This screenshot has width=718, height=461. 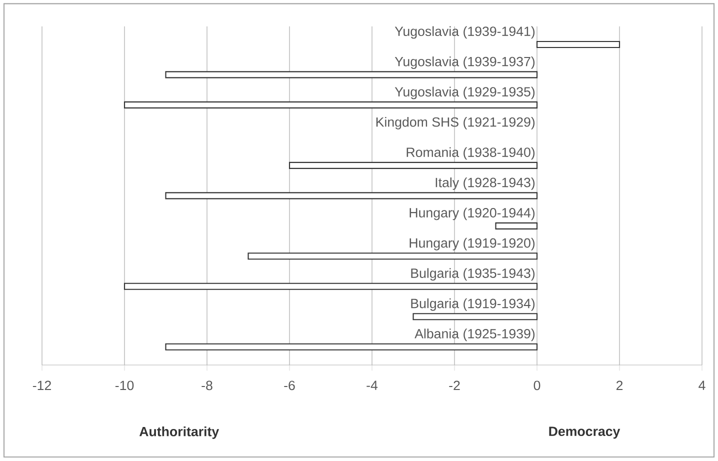 I want to click on text: Authoritarity, so click(x=179, y=432).